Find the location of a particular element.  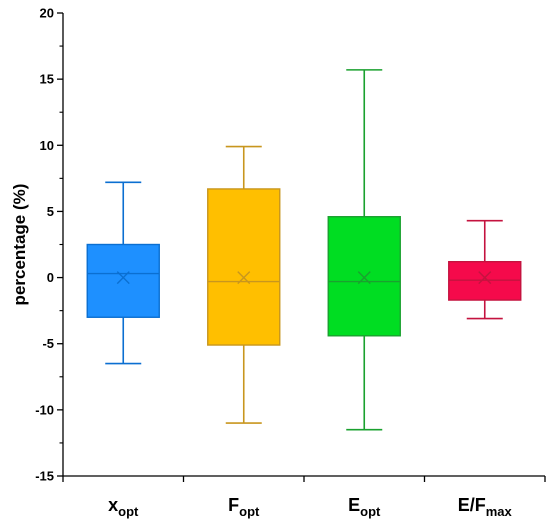

x-category-label: Fopt is located at coordinates (244, 507).